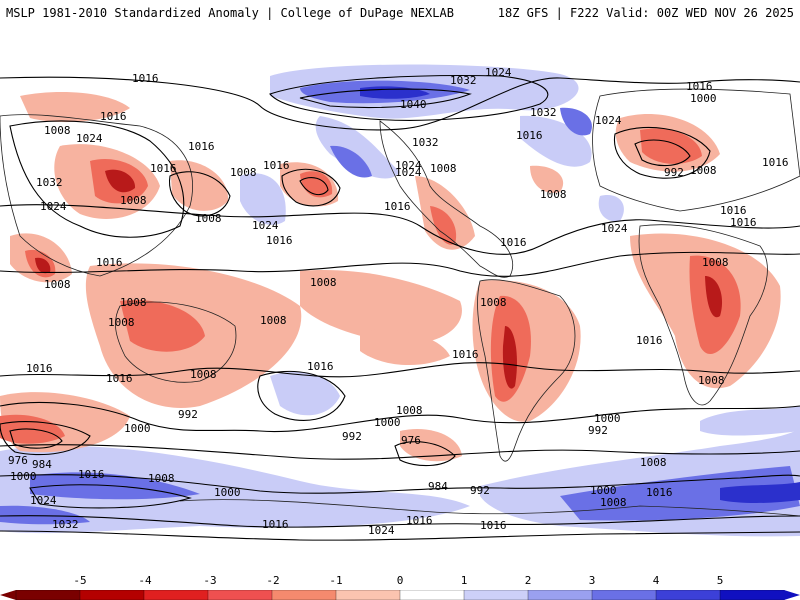 The height and width of the screenshot is (600, 800). Describe the element at coordinates (210, 580) in the screenshot. I see `colorbar-tick: -3` at that location.